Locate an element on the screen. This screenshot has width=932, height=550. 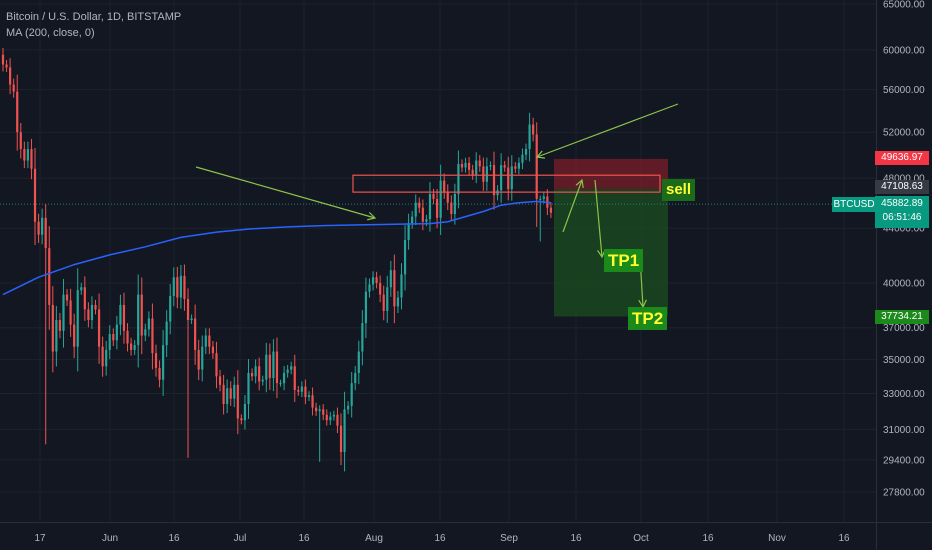
price-axis-label: 56000.00 is located at coordinates (904, 90).